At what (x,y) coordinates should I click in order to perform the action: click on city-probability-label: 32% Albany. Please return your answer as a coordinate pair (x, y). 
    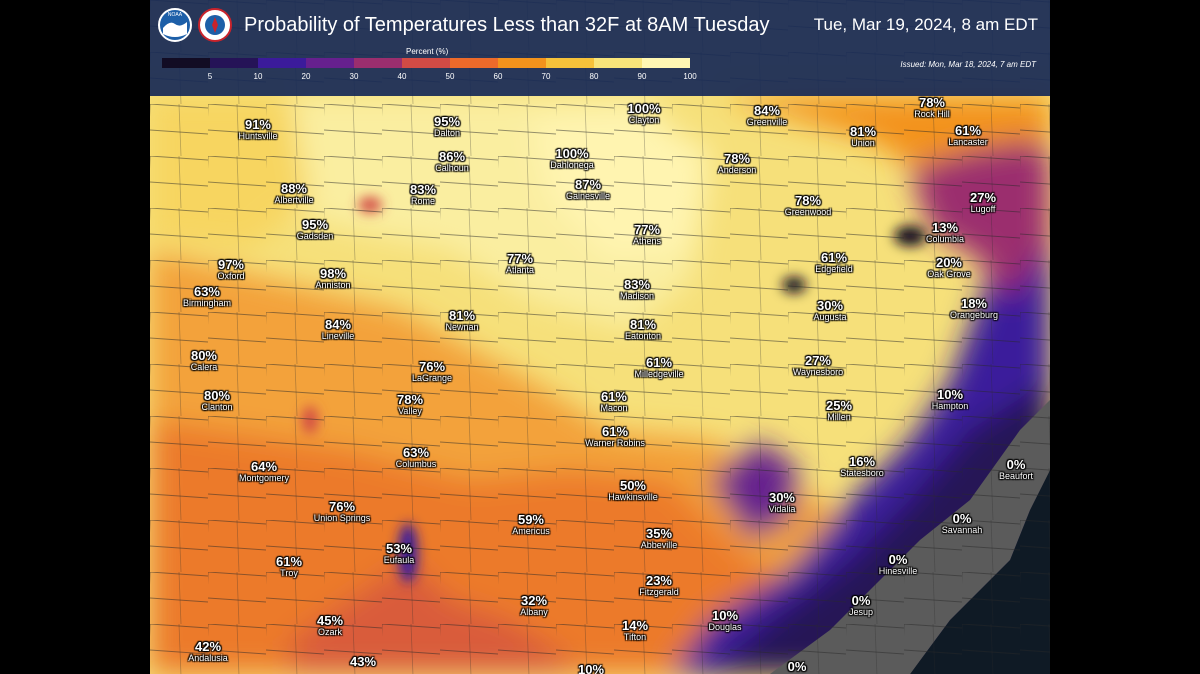
    Looking at the image, I should click on (534, 605).